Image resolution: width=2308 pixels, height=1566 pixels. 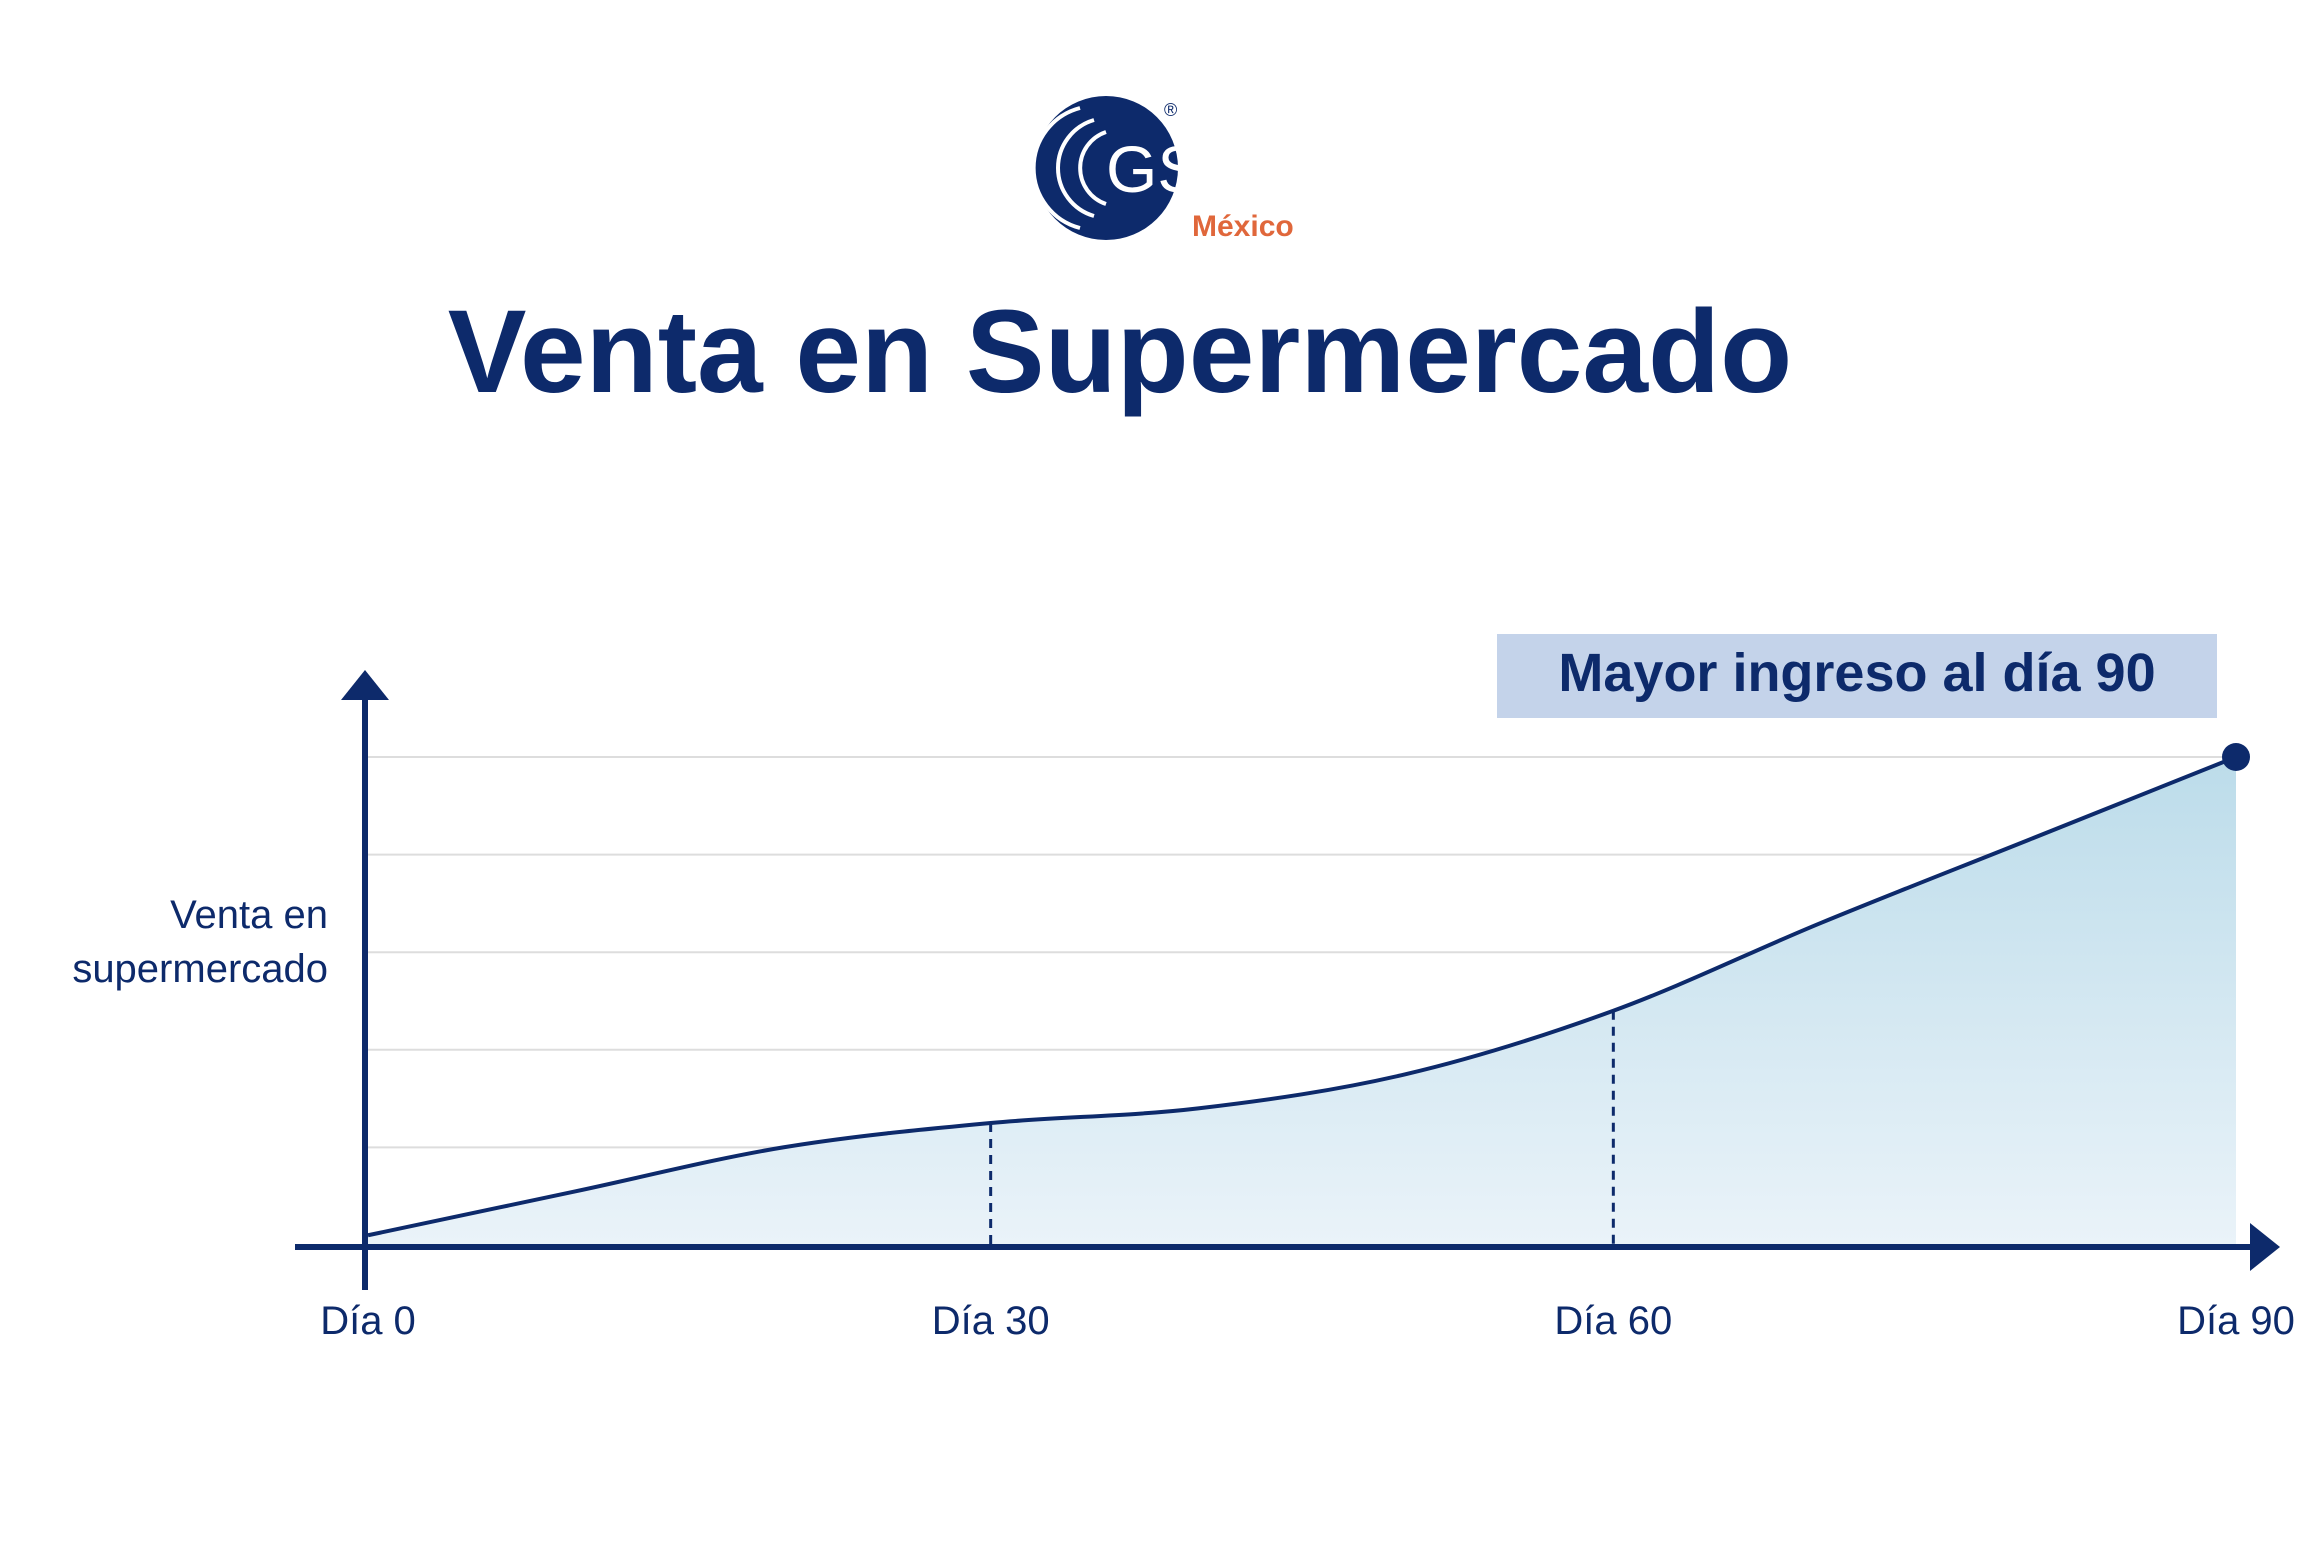 I want to click on x-tick-label: Día 0, so click(x=368, y=1321).